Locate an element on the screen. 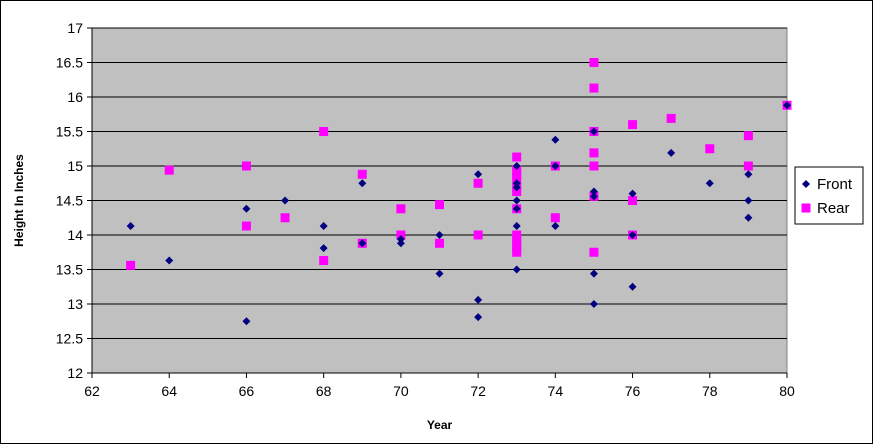 This screenshot has width=873, height=448. x-tick-label: 72 is located at coordinates (478, 391).